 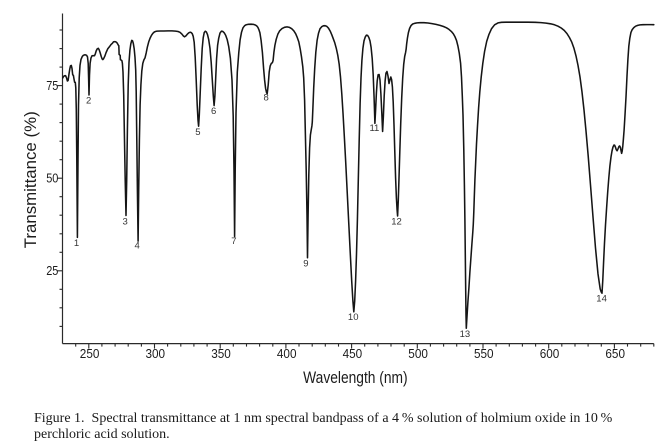 What do you see at coordinates (550, 353) in the screenshot?
I see `svg-text: 600` at bounding box center [550, 353].